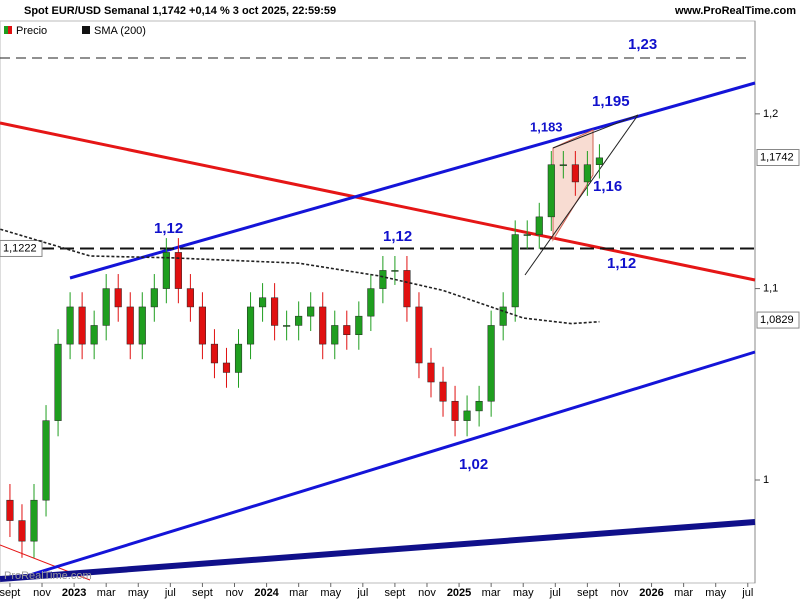 This screenshot has height=600, width=800. Describe the element at coordinates (378, 550) in the screenshot. I see `trend-line` at that location.